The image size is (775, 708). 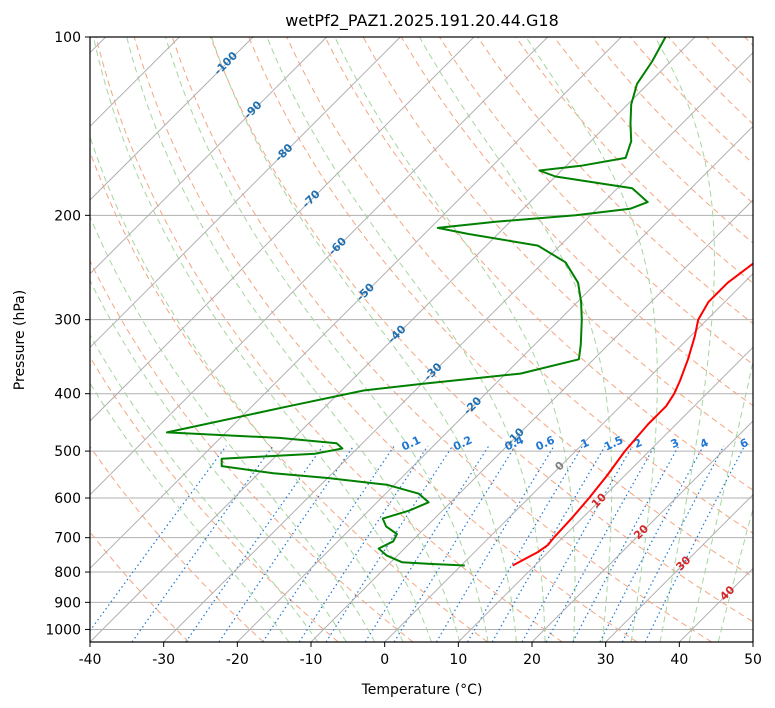 I want to click on y-tick-label: 100, so click(x=67, y=38).